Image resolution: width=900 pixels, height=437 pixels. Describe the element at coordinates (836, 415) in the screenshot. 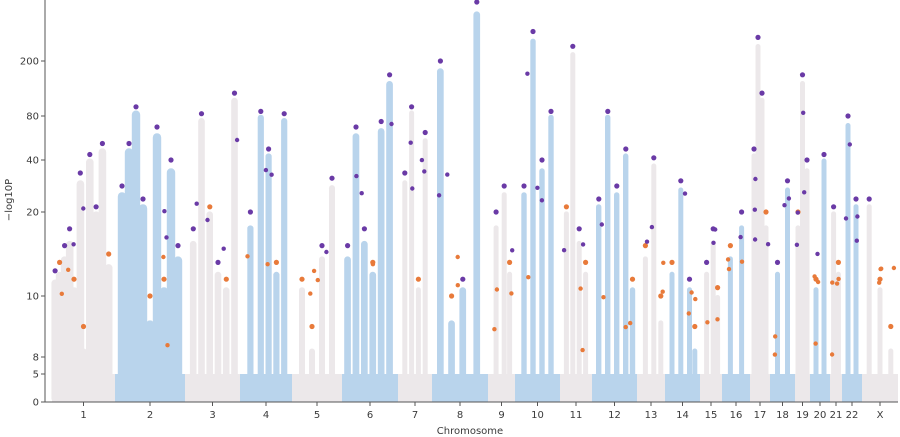

I see `x-tick-label-21: 21` at that location.